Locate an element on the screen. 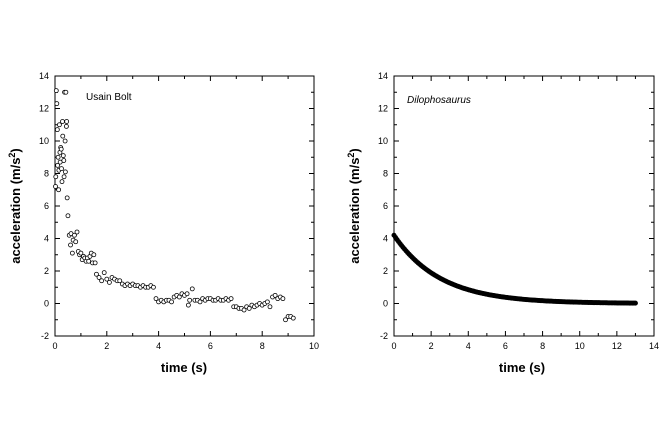  y-tick-label: 4 is located at coordinates (46, 239).